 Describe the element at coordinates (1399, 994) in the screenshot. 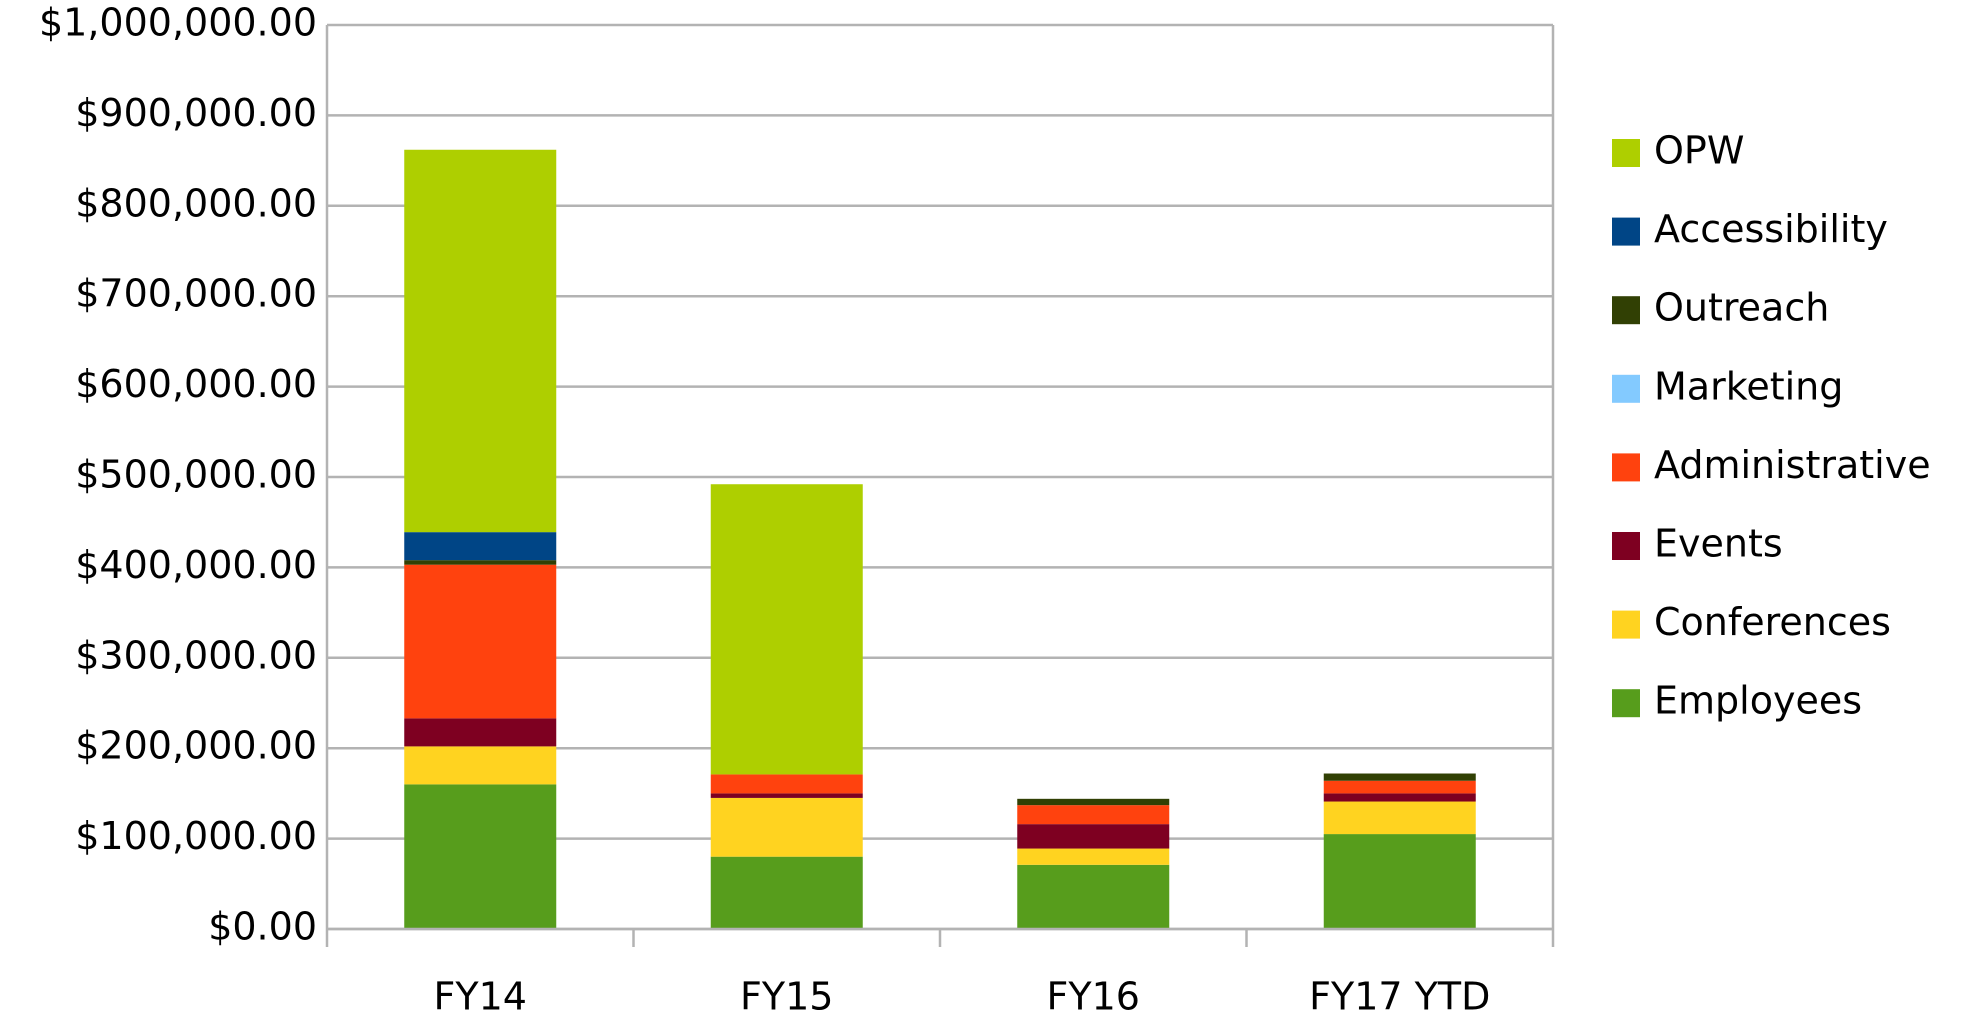

I see `x-tick-label: FY17 YTD` at that location.